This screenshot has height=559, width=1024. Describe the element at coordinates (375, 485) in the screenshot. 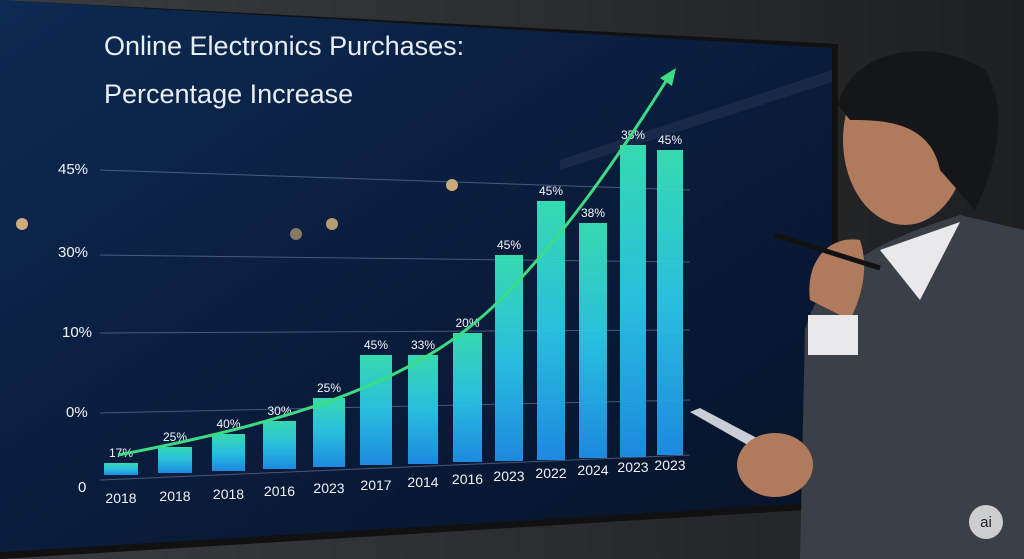

I see `year-label: 2017` at that location.